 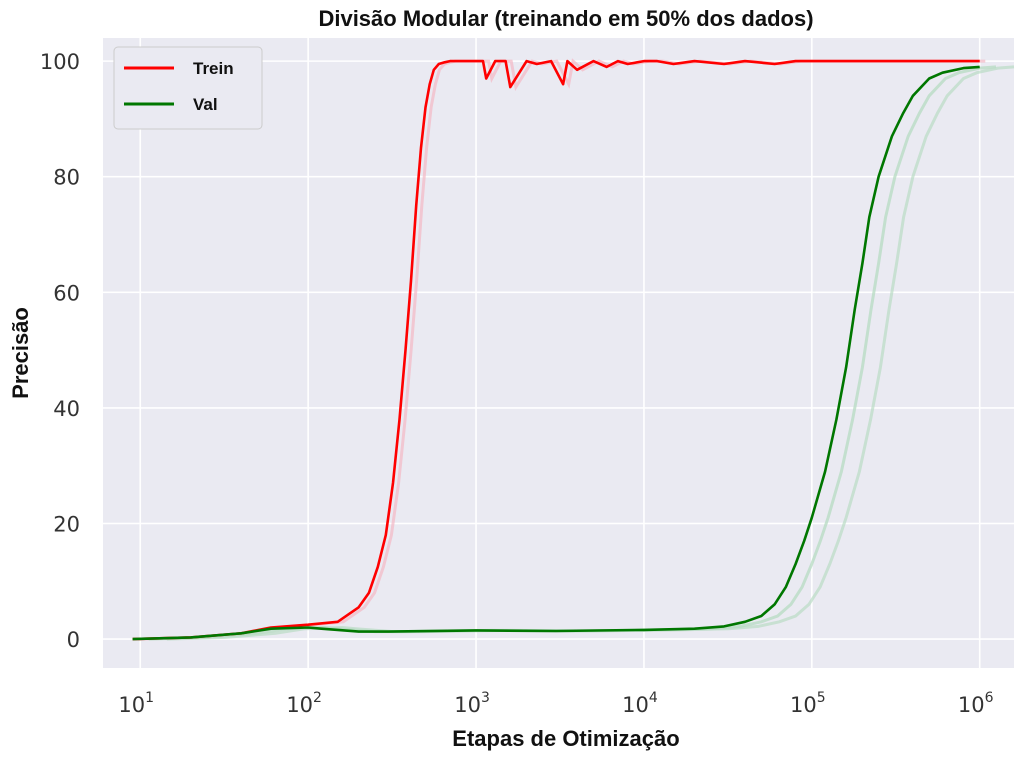 I want to click on y-tick-label: 20, so click(x=66, y=525).